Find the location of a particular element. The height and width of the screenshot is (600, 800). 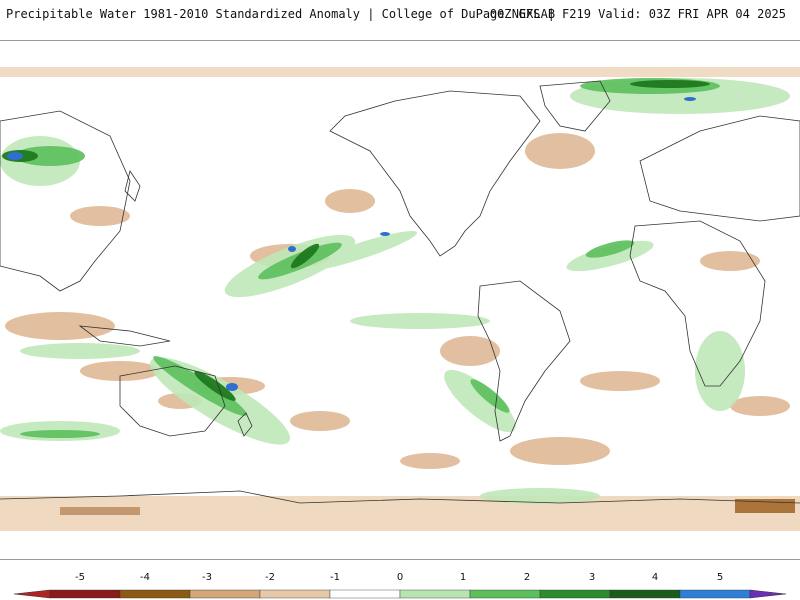

legend-tick: -1 is located at coordinates (335, 577).